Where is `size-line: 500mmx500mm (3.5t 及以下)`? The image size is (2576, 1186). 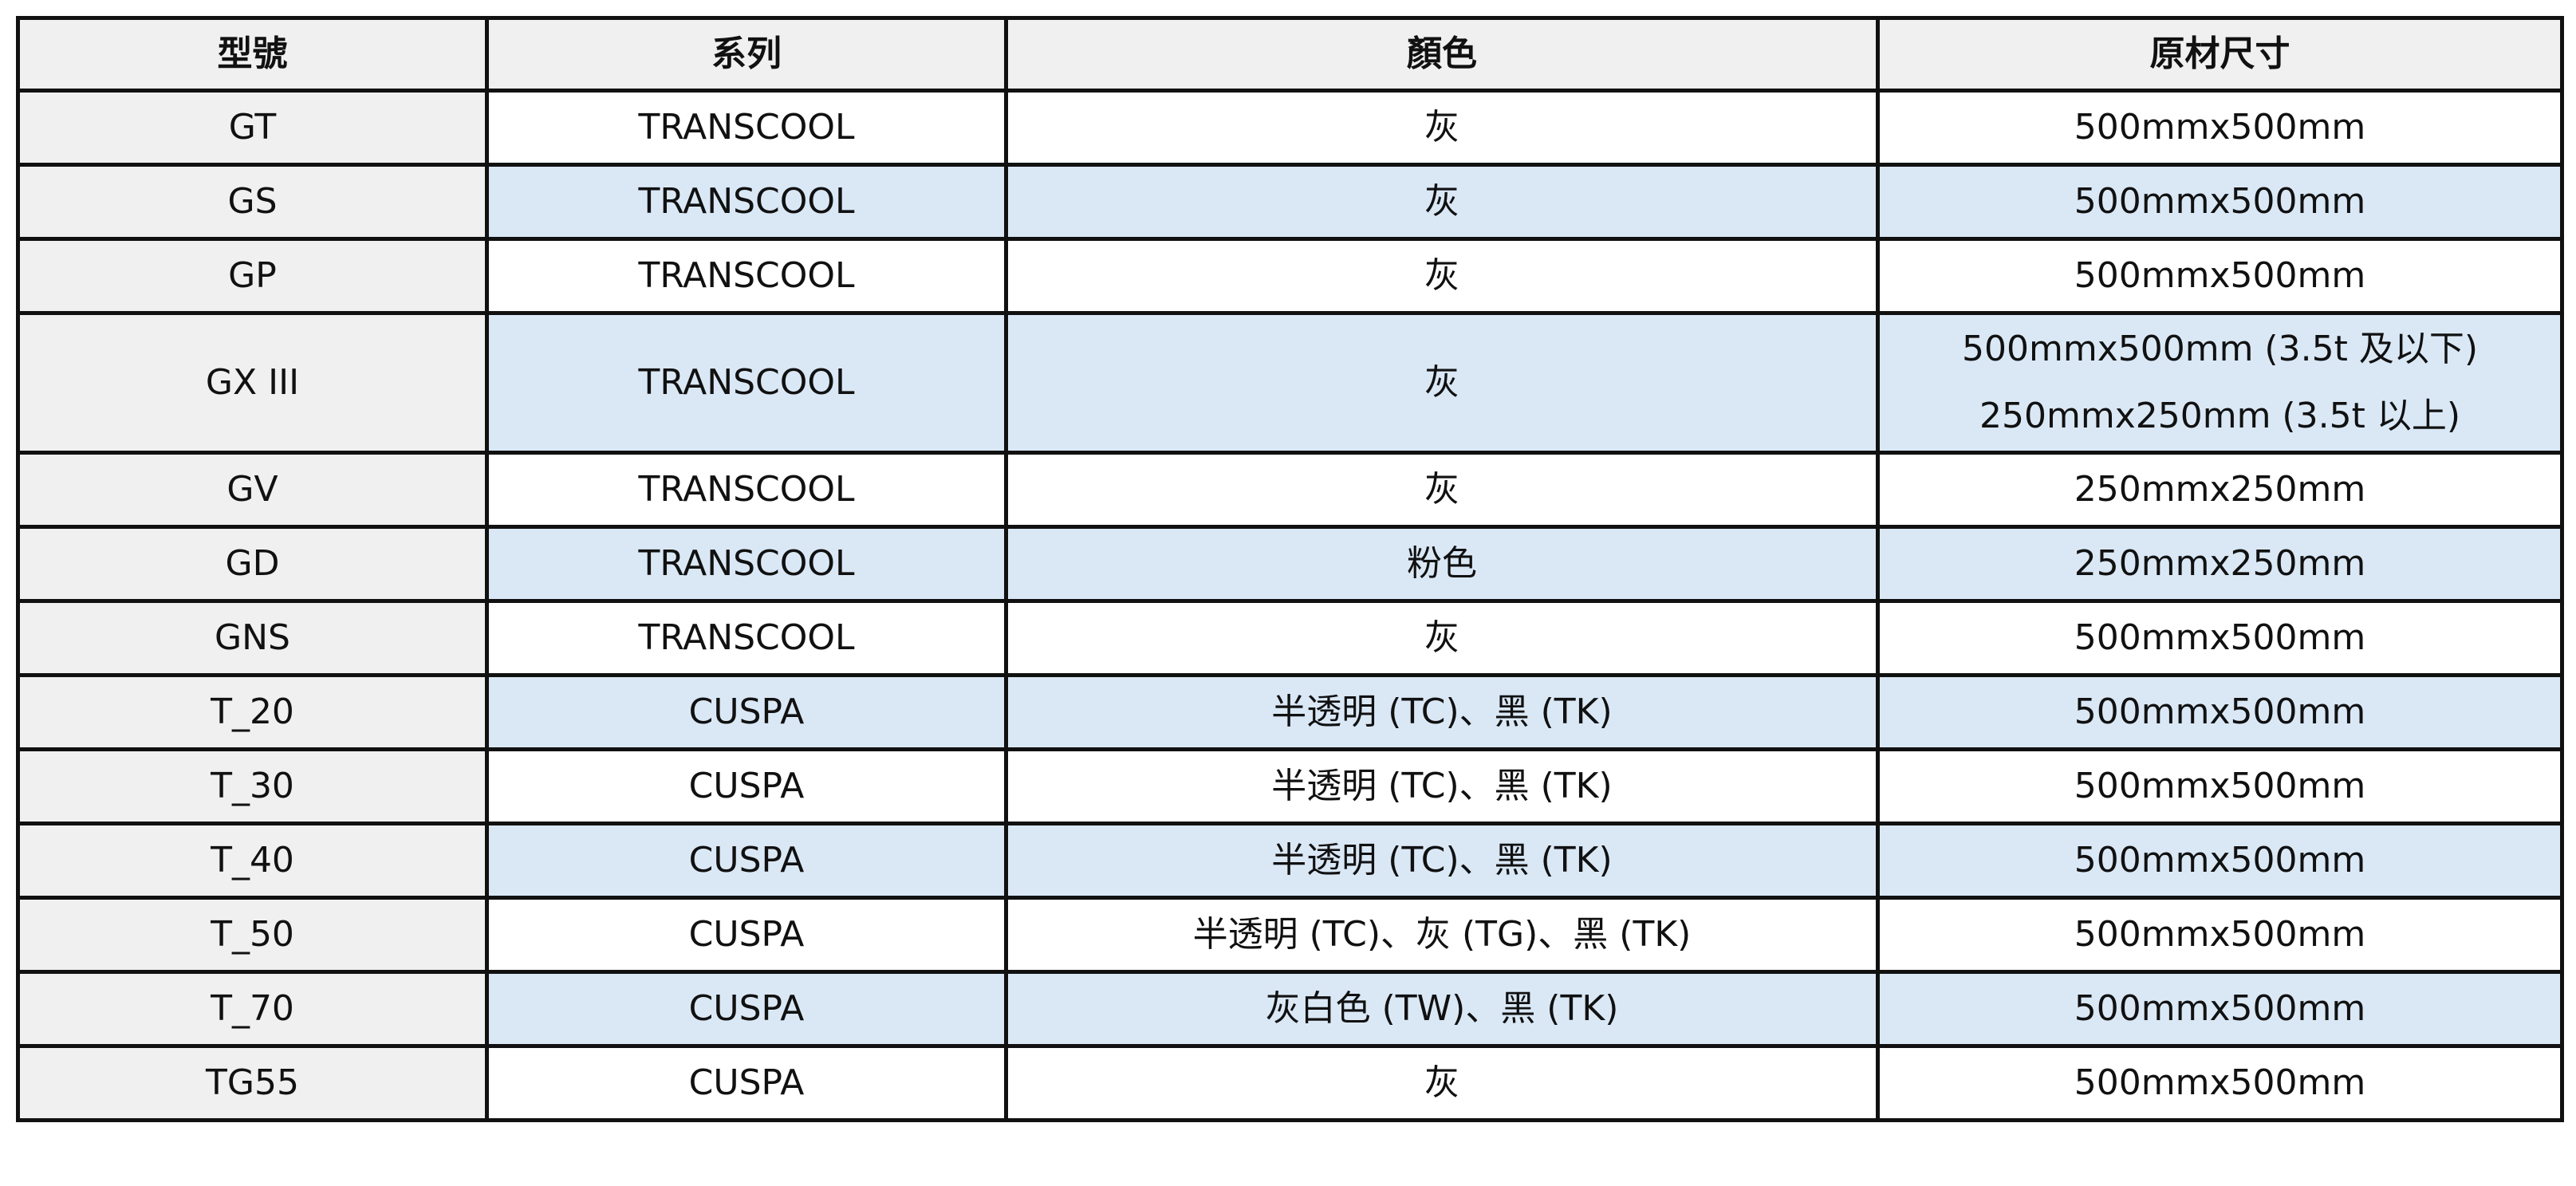
size-line: 500mmx500mm (3.5t 及以下) is located at coordinates (2220, 349).